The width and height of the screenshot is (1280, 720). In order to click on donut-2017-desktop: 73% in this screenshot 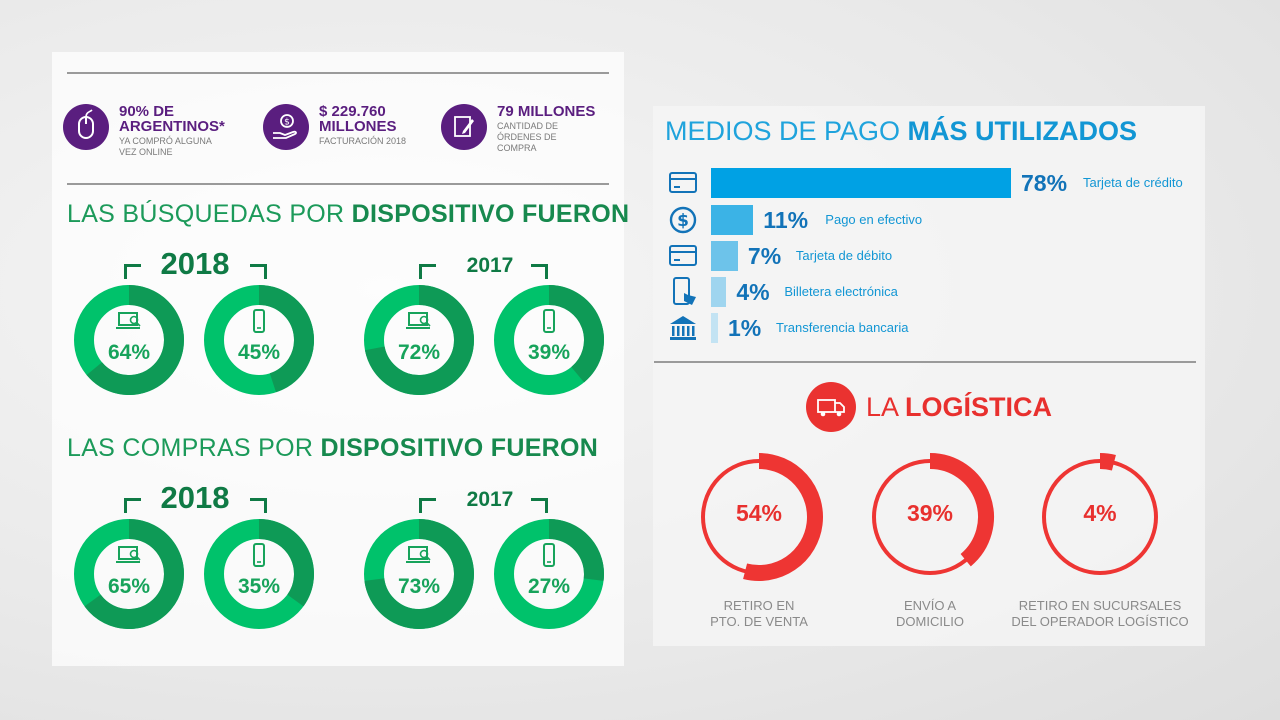, I will do `click(419, 574)`.